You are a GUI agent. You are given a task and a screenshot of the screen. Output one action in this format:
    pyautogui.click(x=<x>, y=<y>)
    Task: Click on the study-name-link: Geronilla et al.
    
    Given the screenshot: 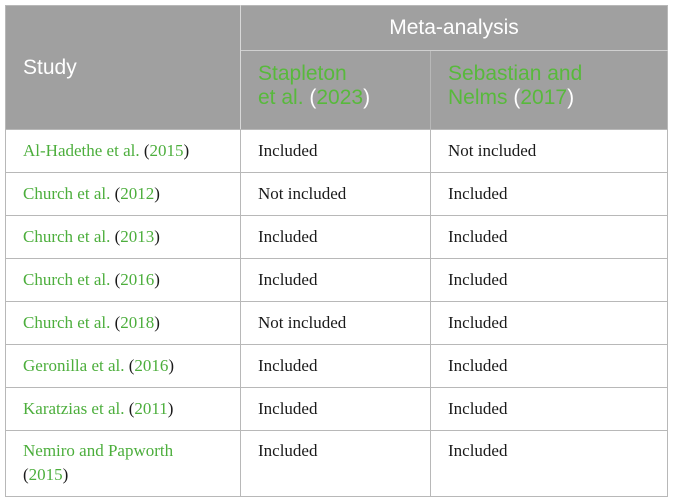 What is the action you would take?
    pyautogui.click(x=74, y=365)
    